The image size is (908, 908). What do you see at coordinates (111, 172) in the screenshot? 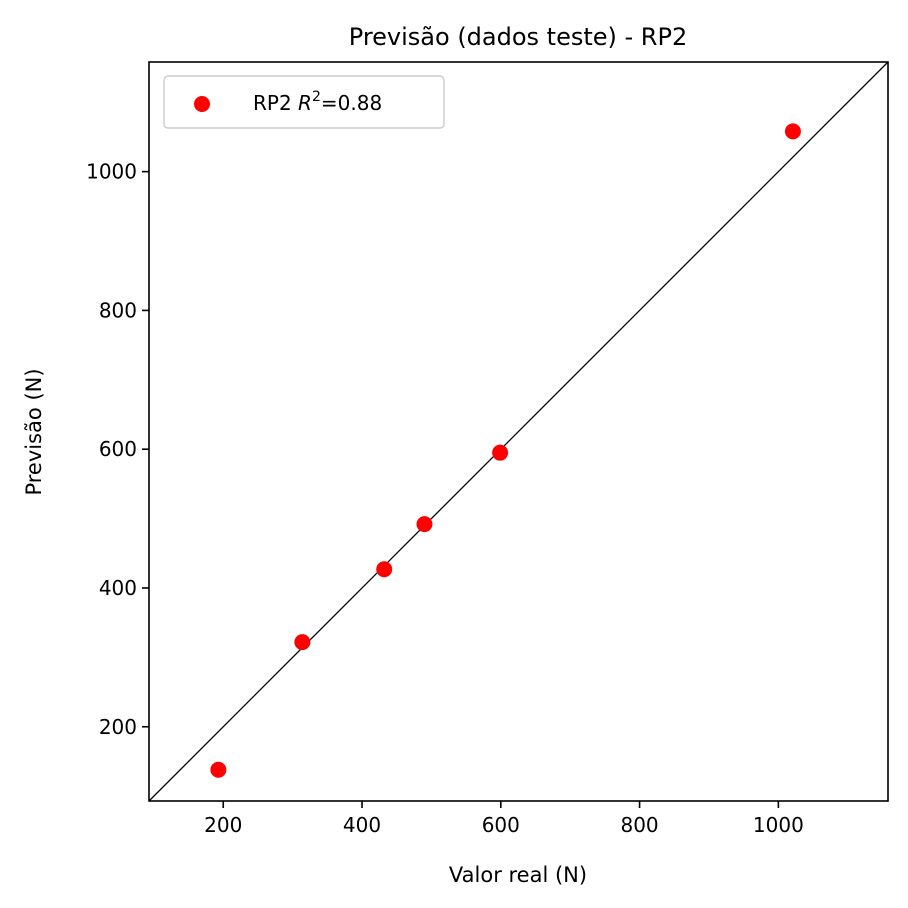
I see `y-tick-label: 1000` at bounding box center [111, 172].